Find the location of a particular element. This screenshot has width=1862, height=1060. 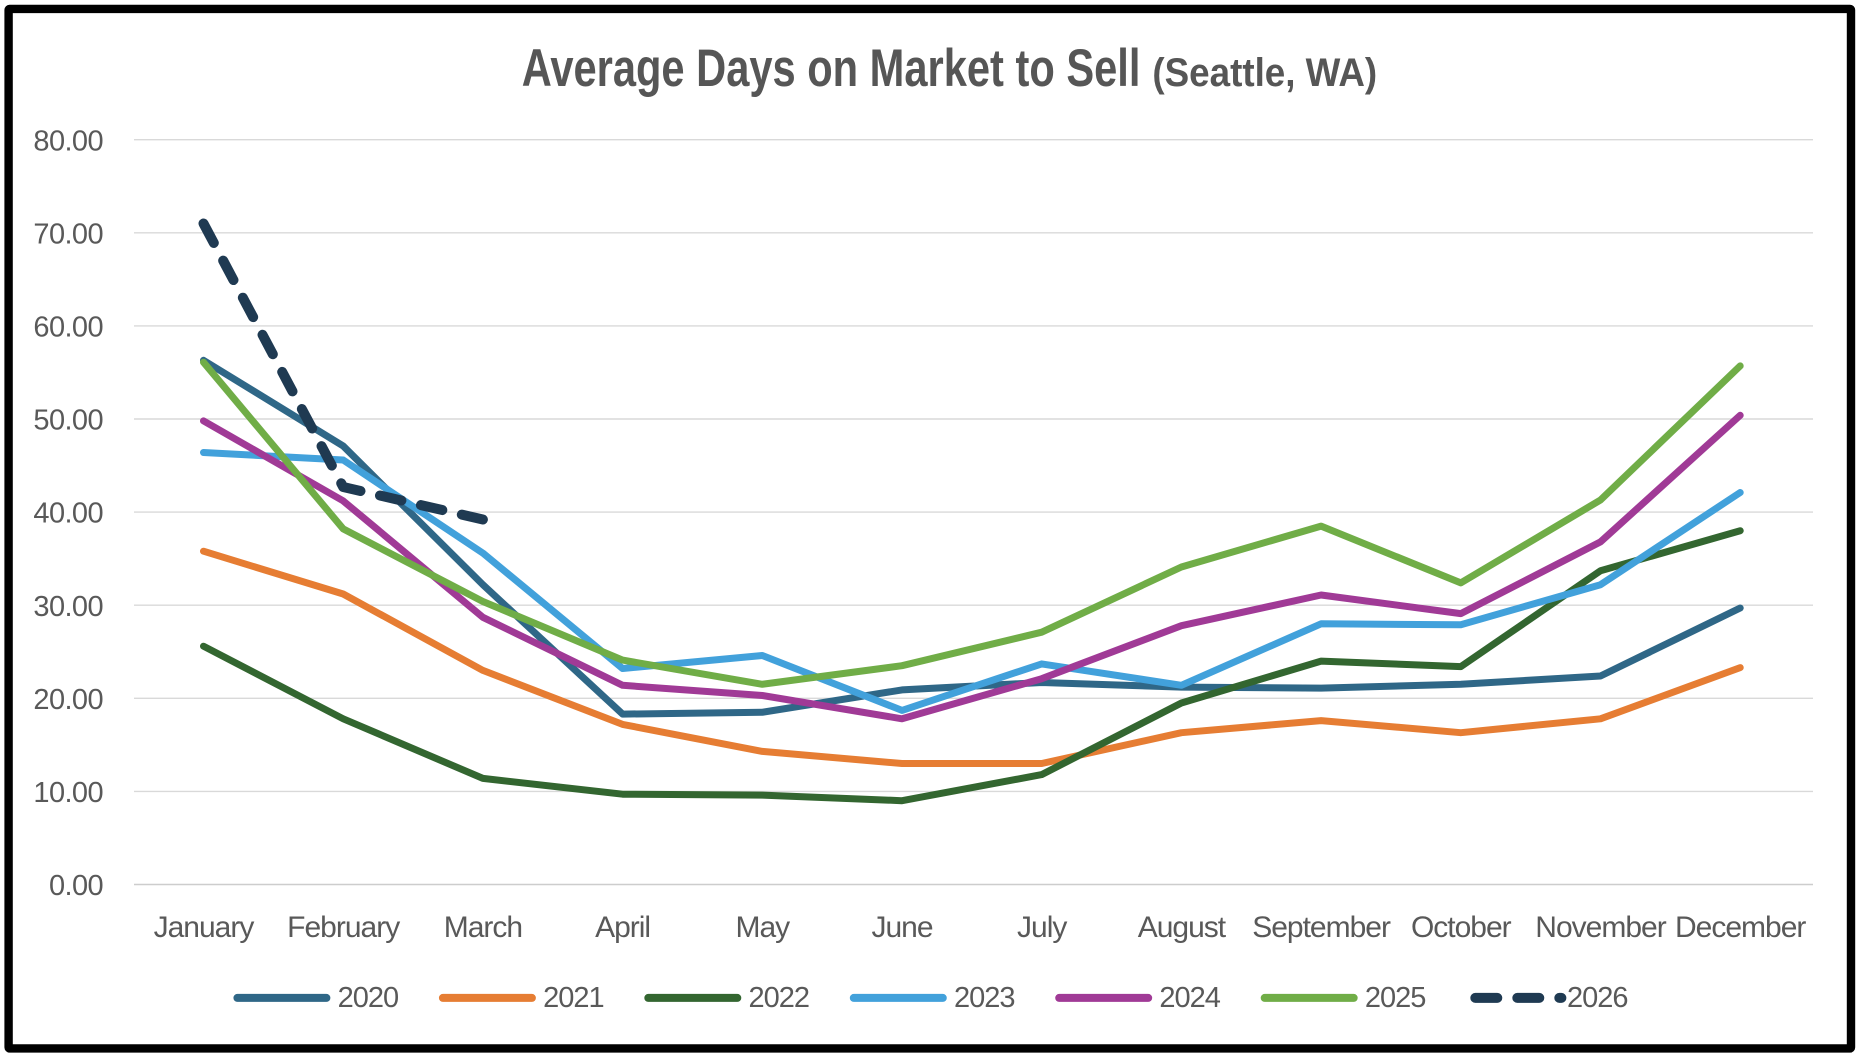

svg-text: April is located at coordinates (622, 927).